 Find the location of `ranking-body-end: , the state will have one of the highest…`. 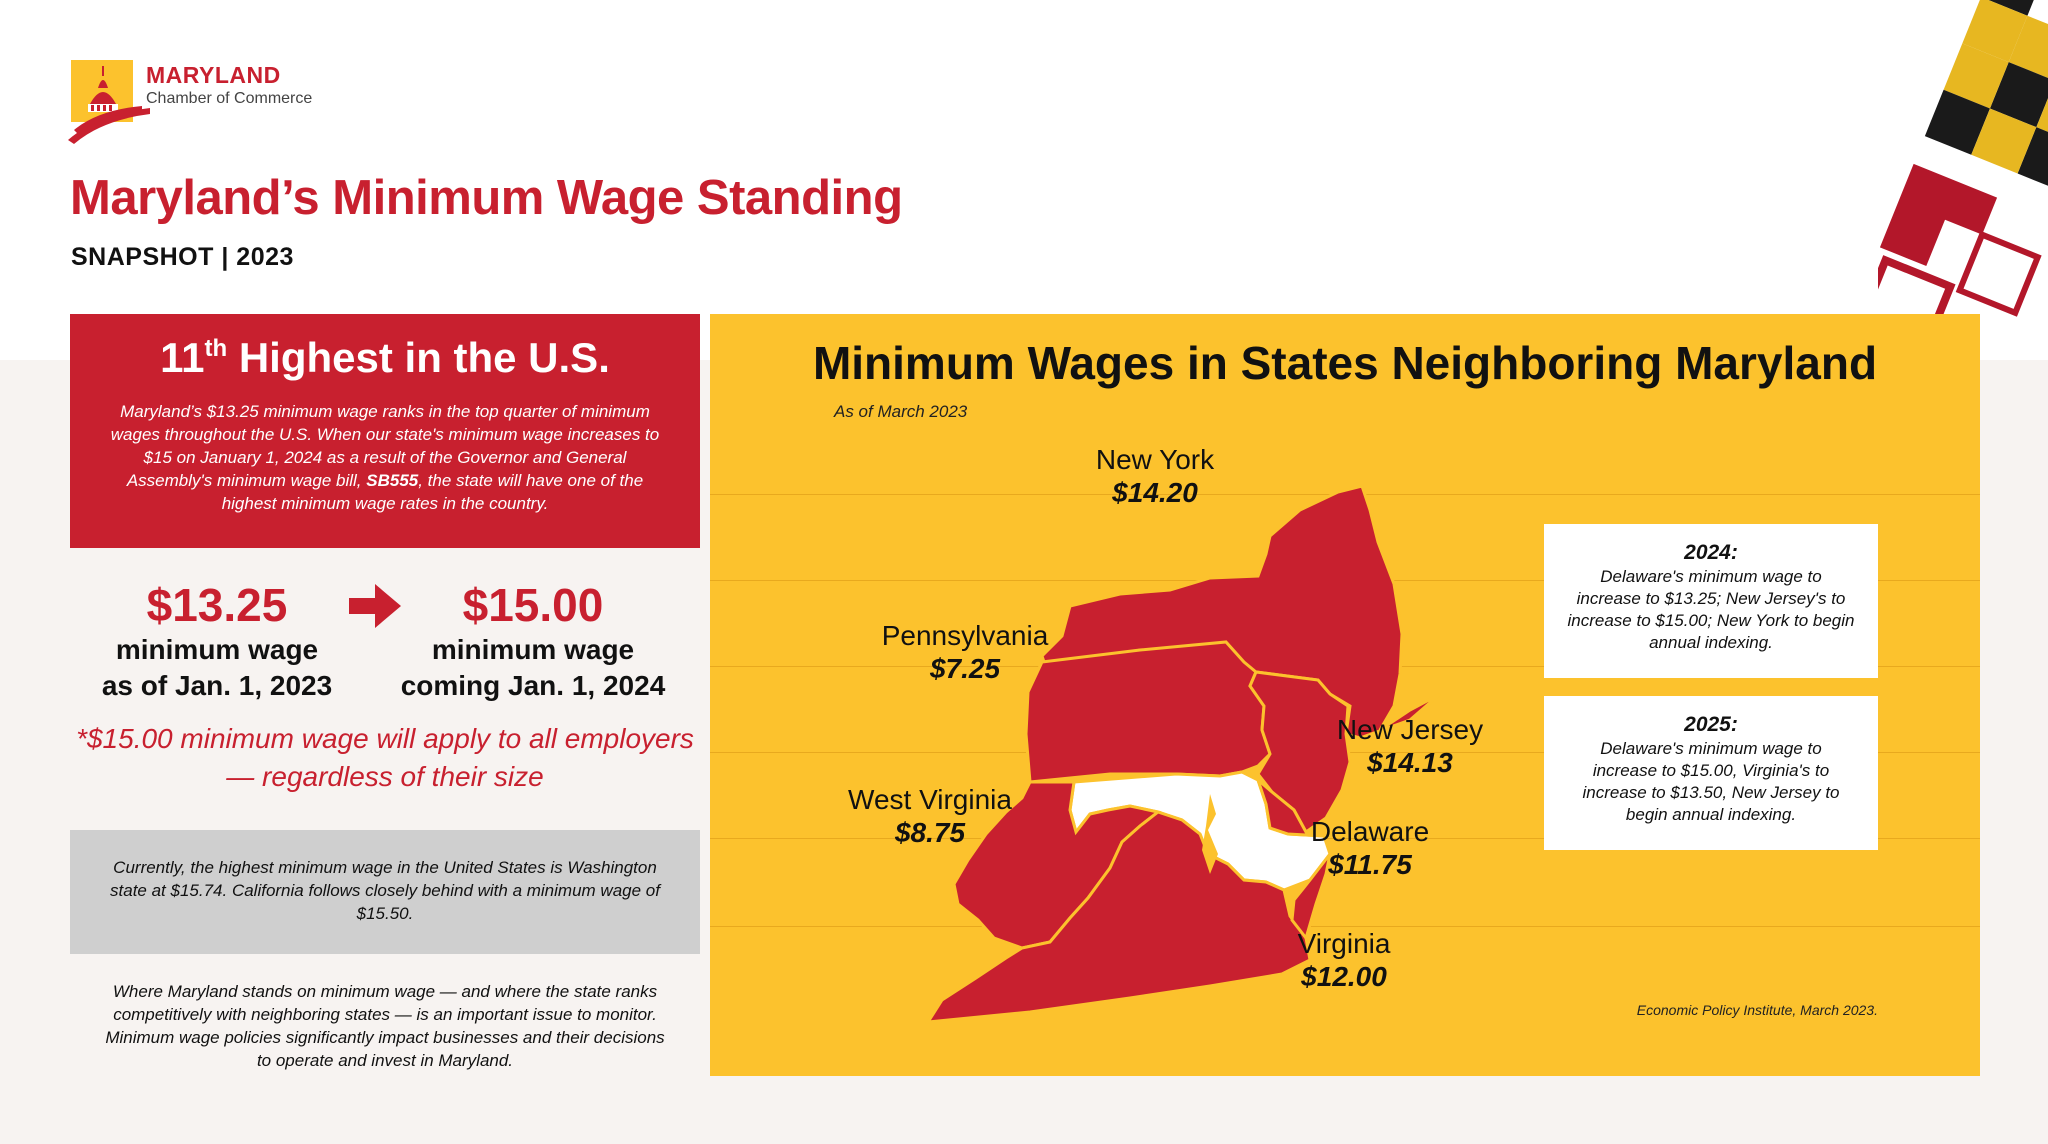

ranking-body-end: , the state will have one of the highest… is located at coordinates (432, 492).